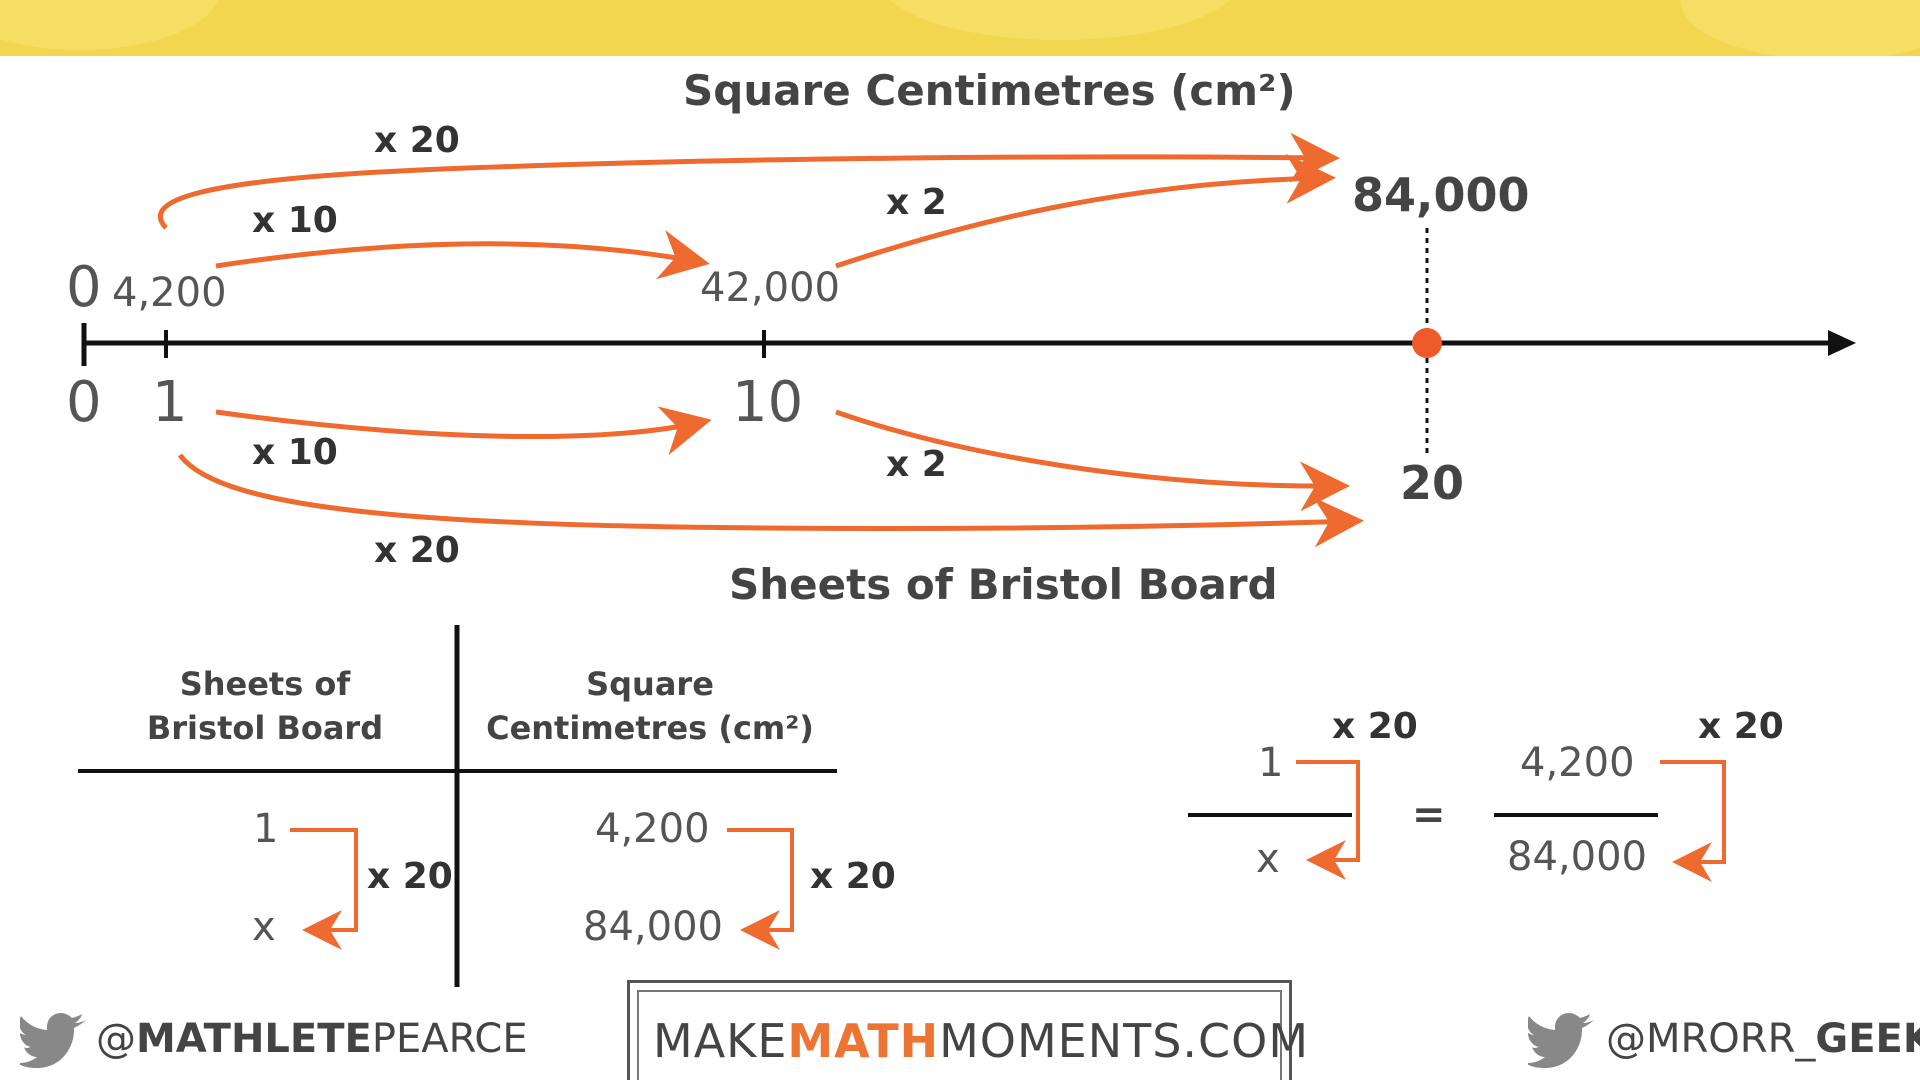 The image size is (1920, 1080). Describe the element at coordinates (650, 728) in the screenshot. I see `table-col2-header-line2: Centimetres (cm²)` at that location.